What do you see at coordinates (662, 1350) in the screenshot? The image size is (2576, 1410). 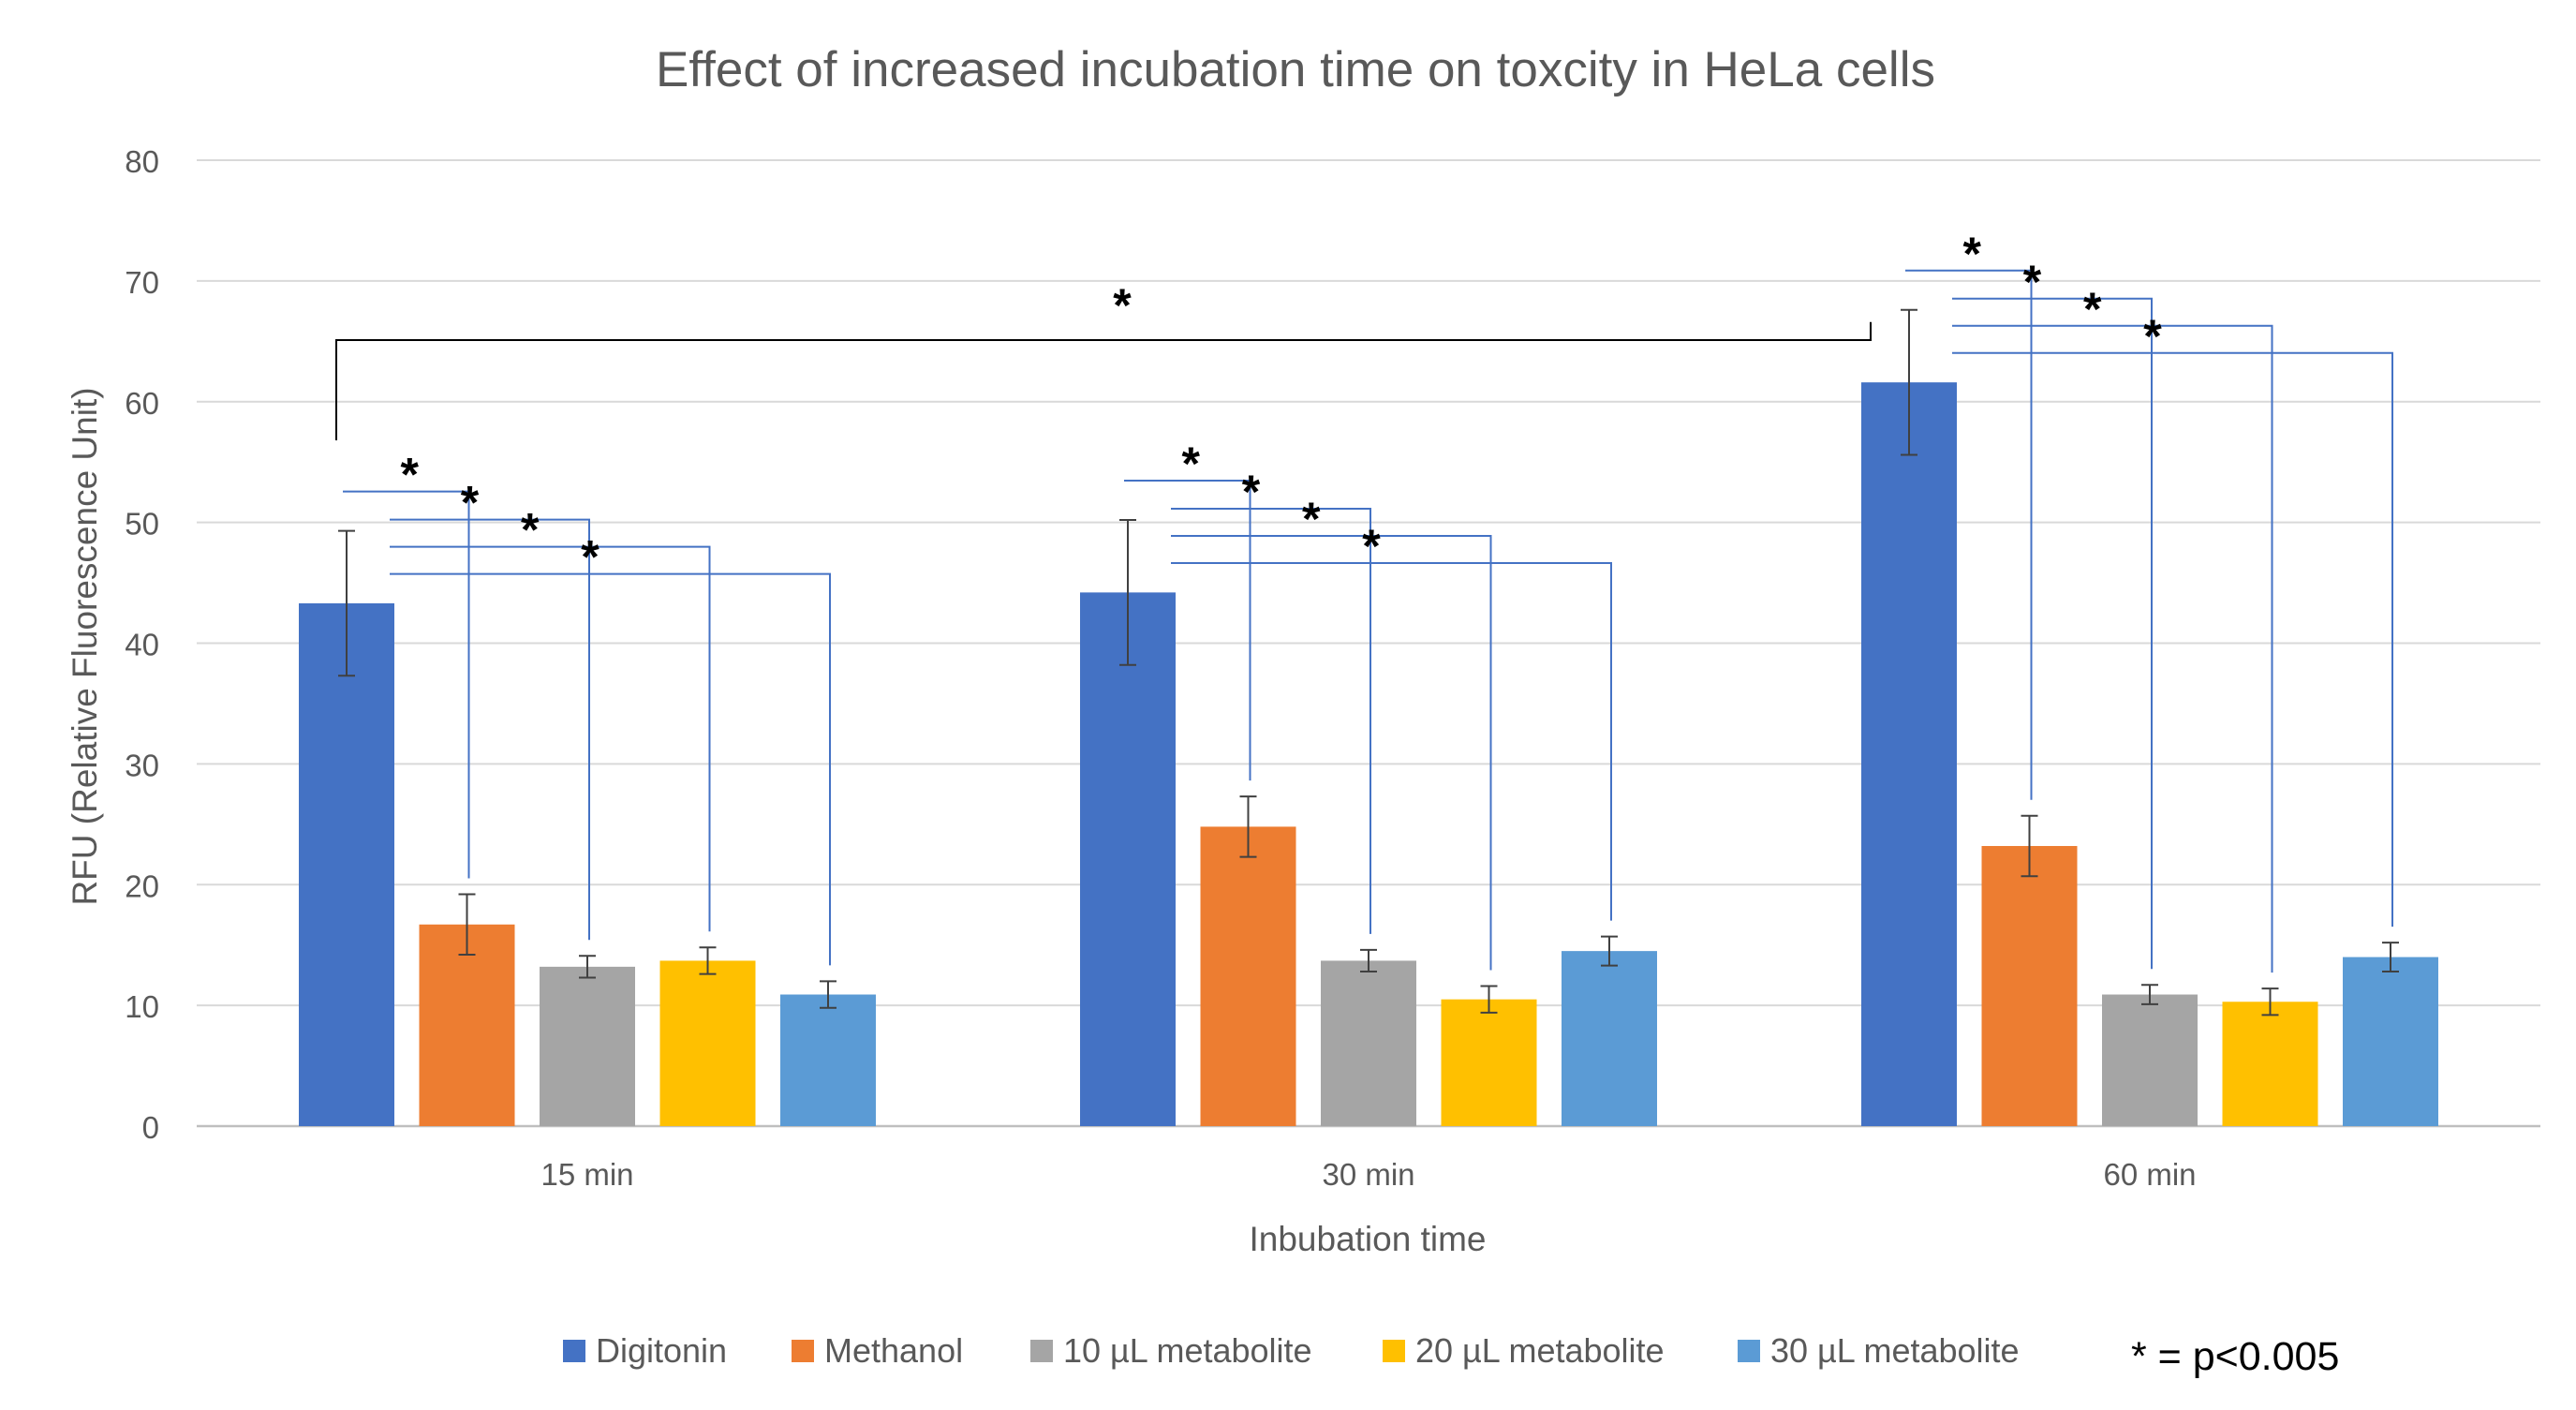 I see `legend-label: Digitonin` at bounding box center [662, 1350].